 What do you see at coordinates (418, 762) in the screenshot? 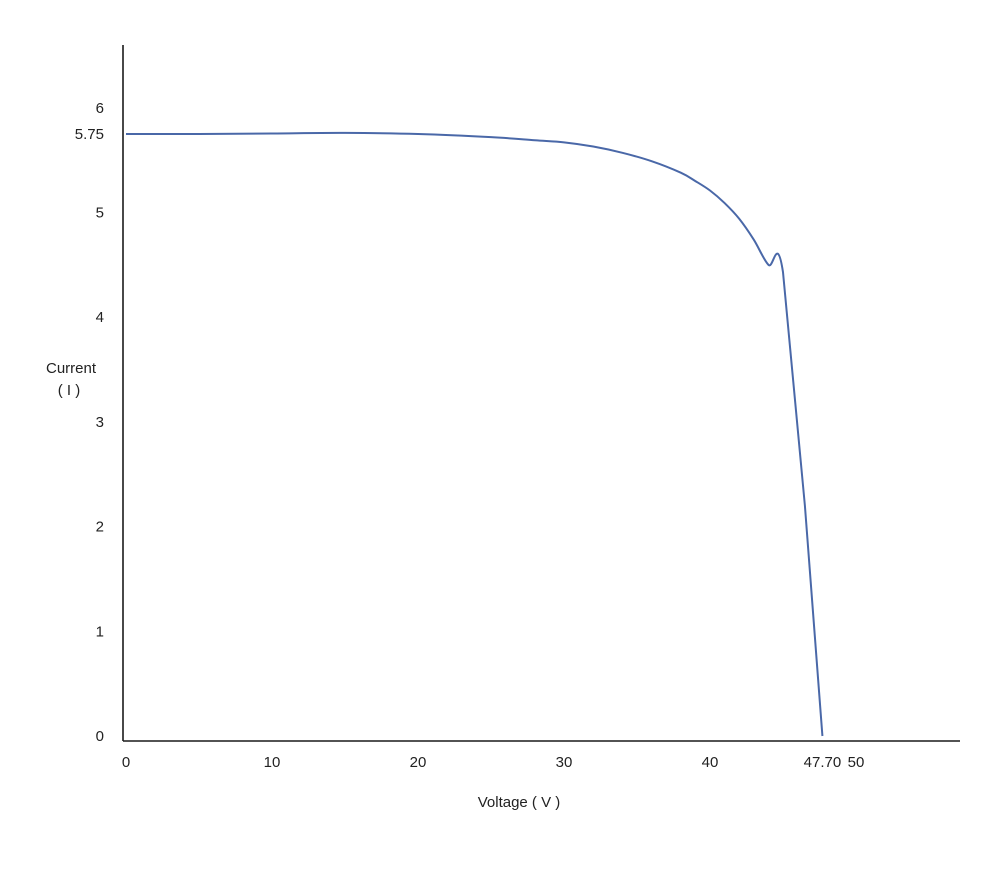
I see `x-tick-label: 20` at bounding box center [418, 762].